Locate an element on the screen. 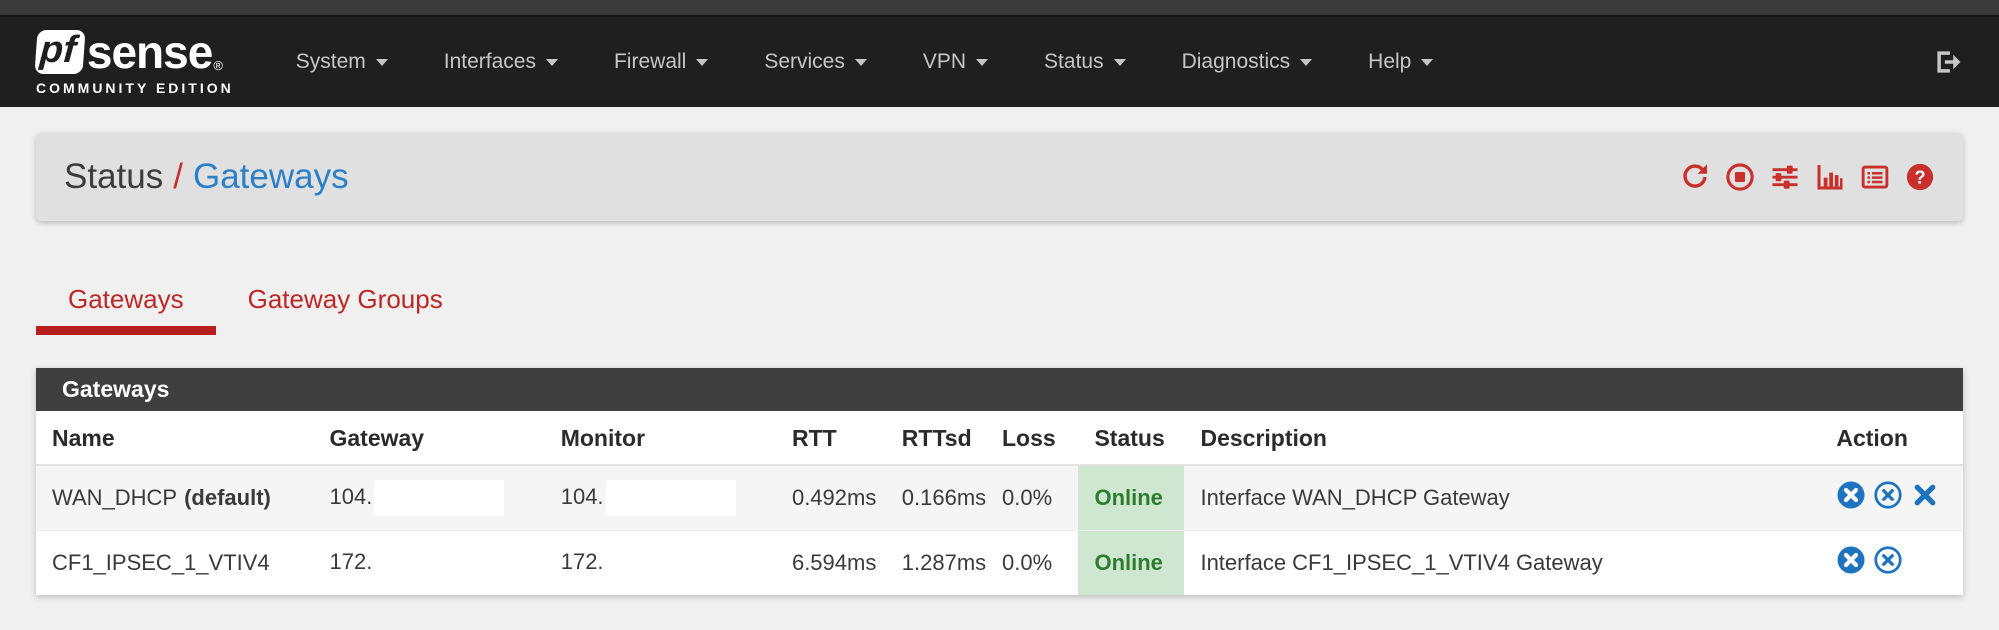 This screenshot has width=1999, height=630. nav-item-vpn: VPN is located at coordinates (955, 62).